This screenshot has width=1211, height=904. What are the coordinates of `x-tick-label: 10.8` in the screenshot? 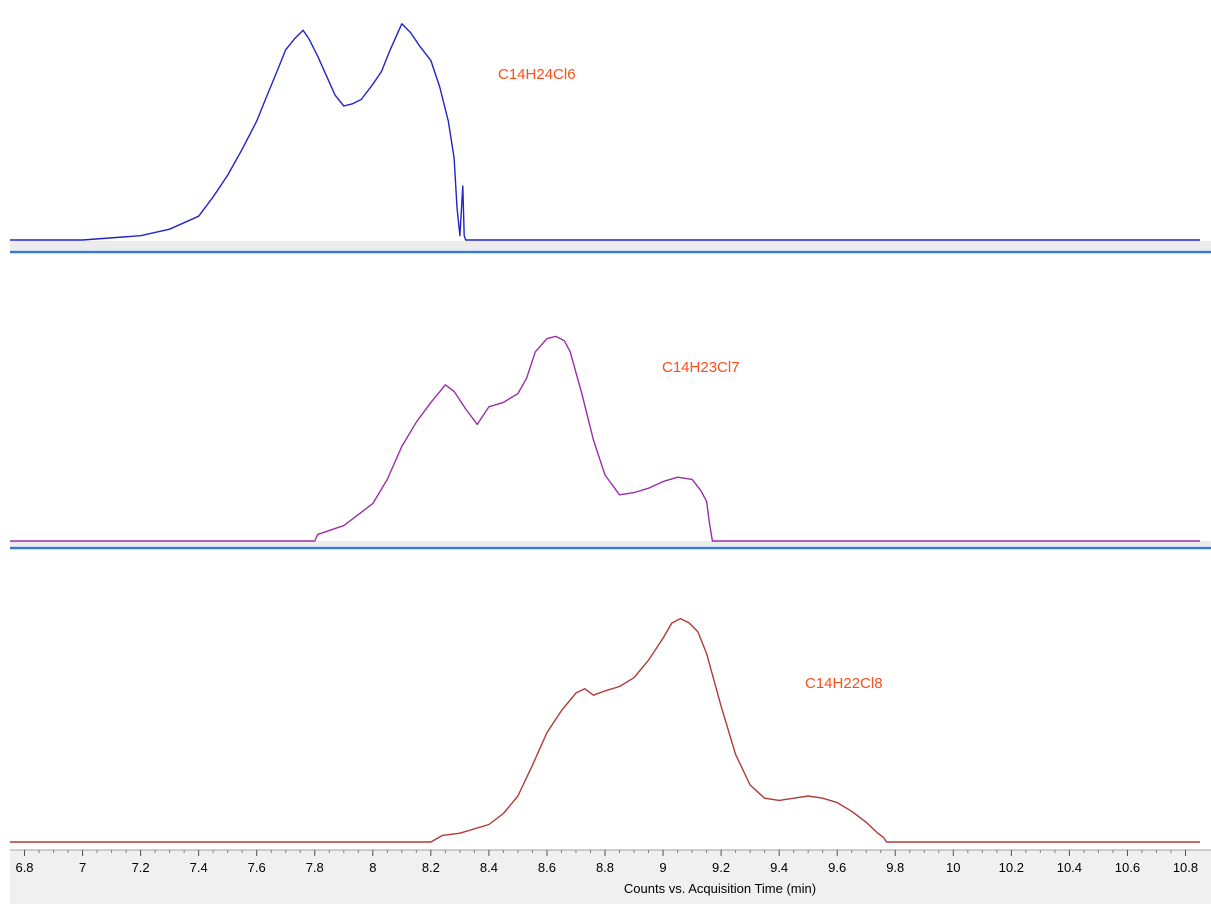 It's located at (1185, 867).